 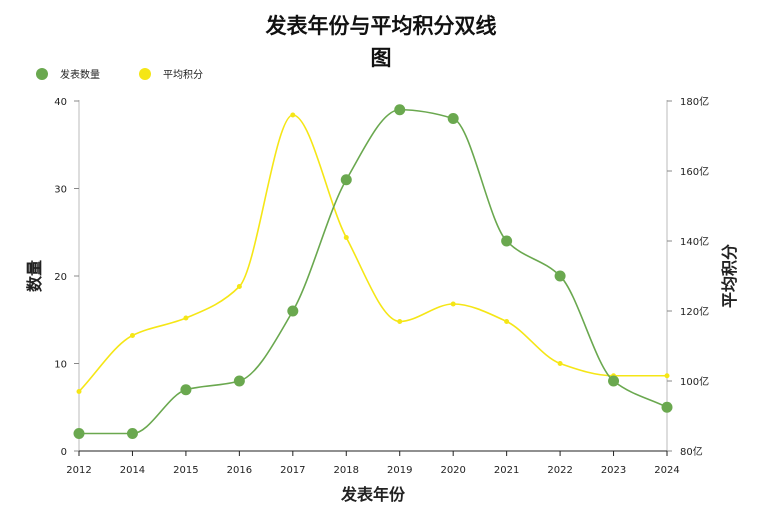 What do you see at coordinates (381, 25) in the screenshot?
I see `chart-title-line-1: 发表年份与平均积分双线` at bounding box center [381, 25].